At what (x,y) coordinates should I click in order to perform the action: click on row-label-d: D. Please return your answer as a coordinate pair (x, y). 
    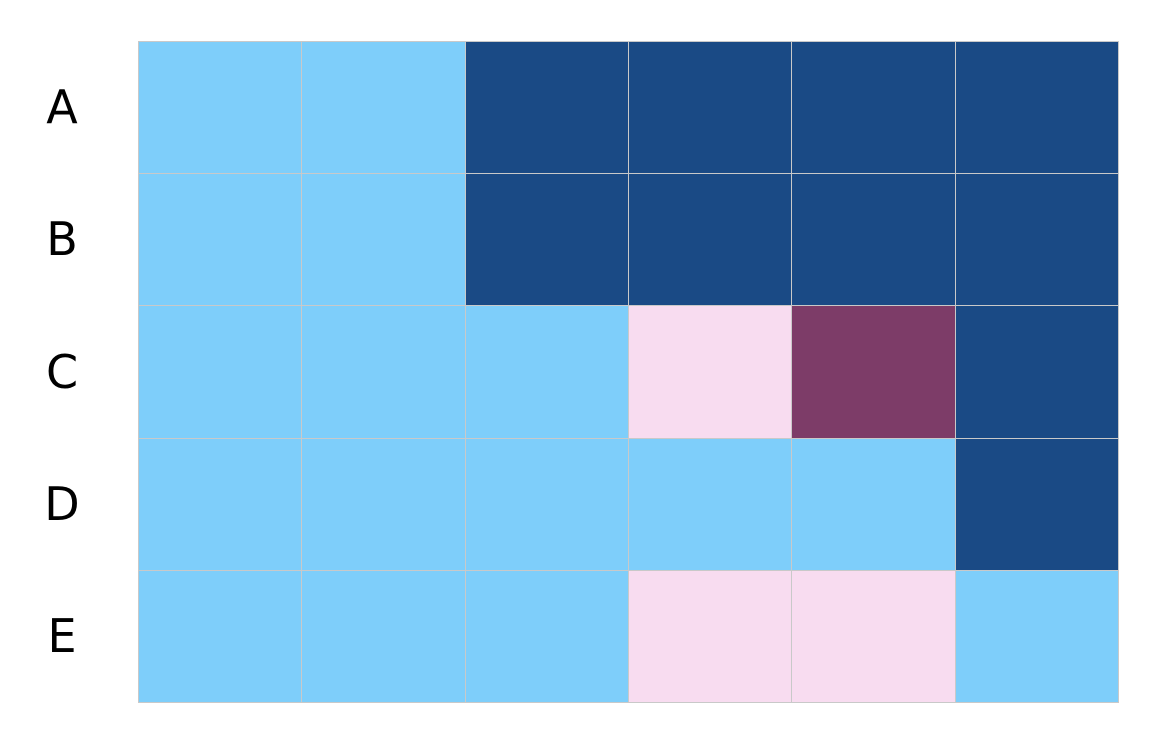
    Looking at the image, I should click on (62, 503).